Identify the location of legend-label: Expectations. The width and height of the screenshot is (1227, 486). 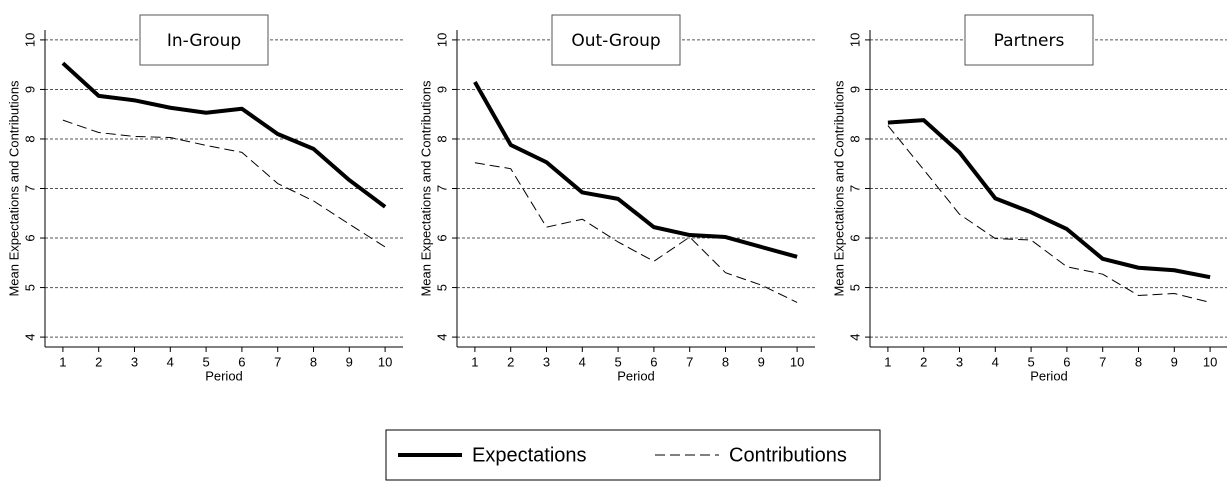
(529, 455).